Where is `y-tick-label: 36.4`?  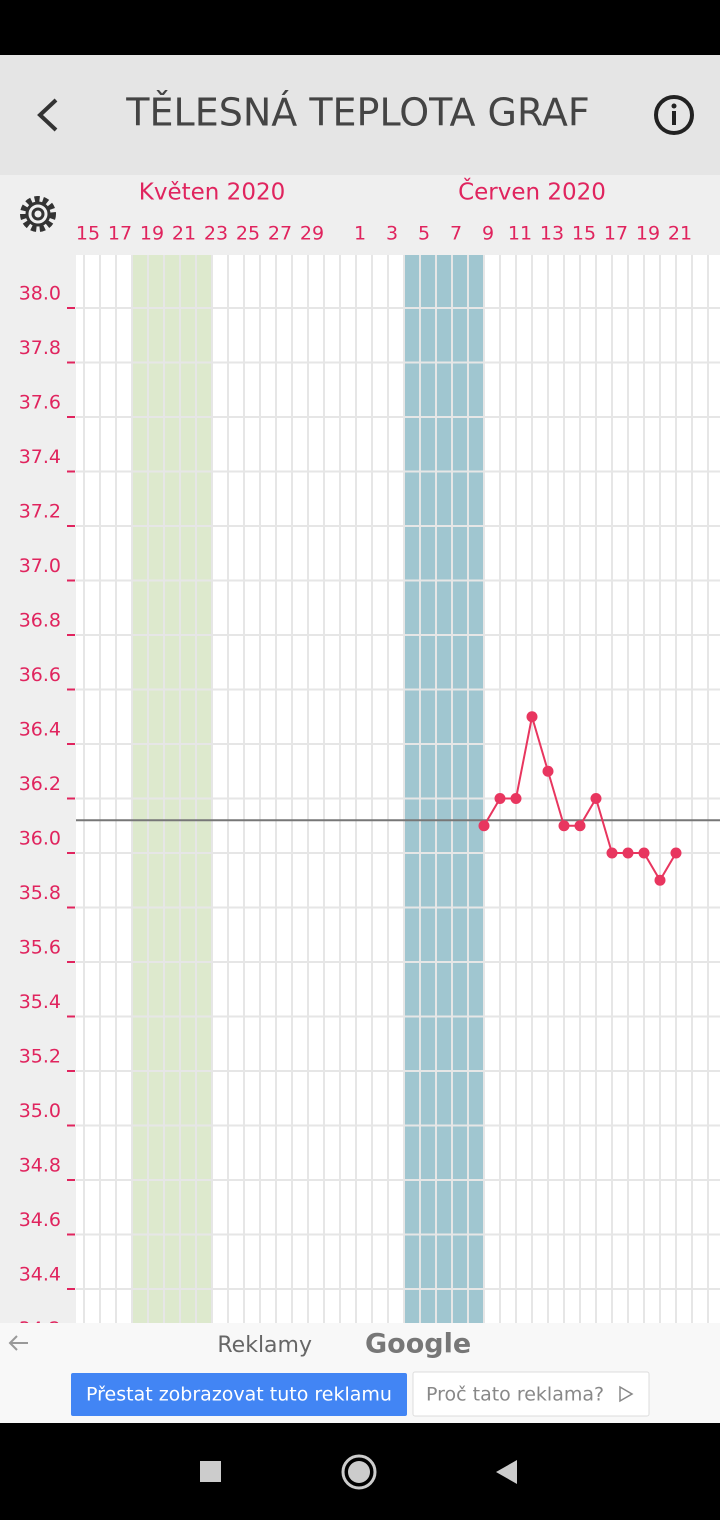 y-tick-label: 36.4 is located at coordinates (40, 730).